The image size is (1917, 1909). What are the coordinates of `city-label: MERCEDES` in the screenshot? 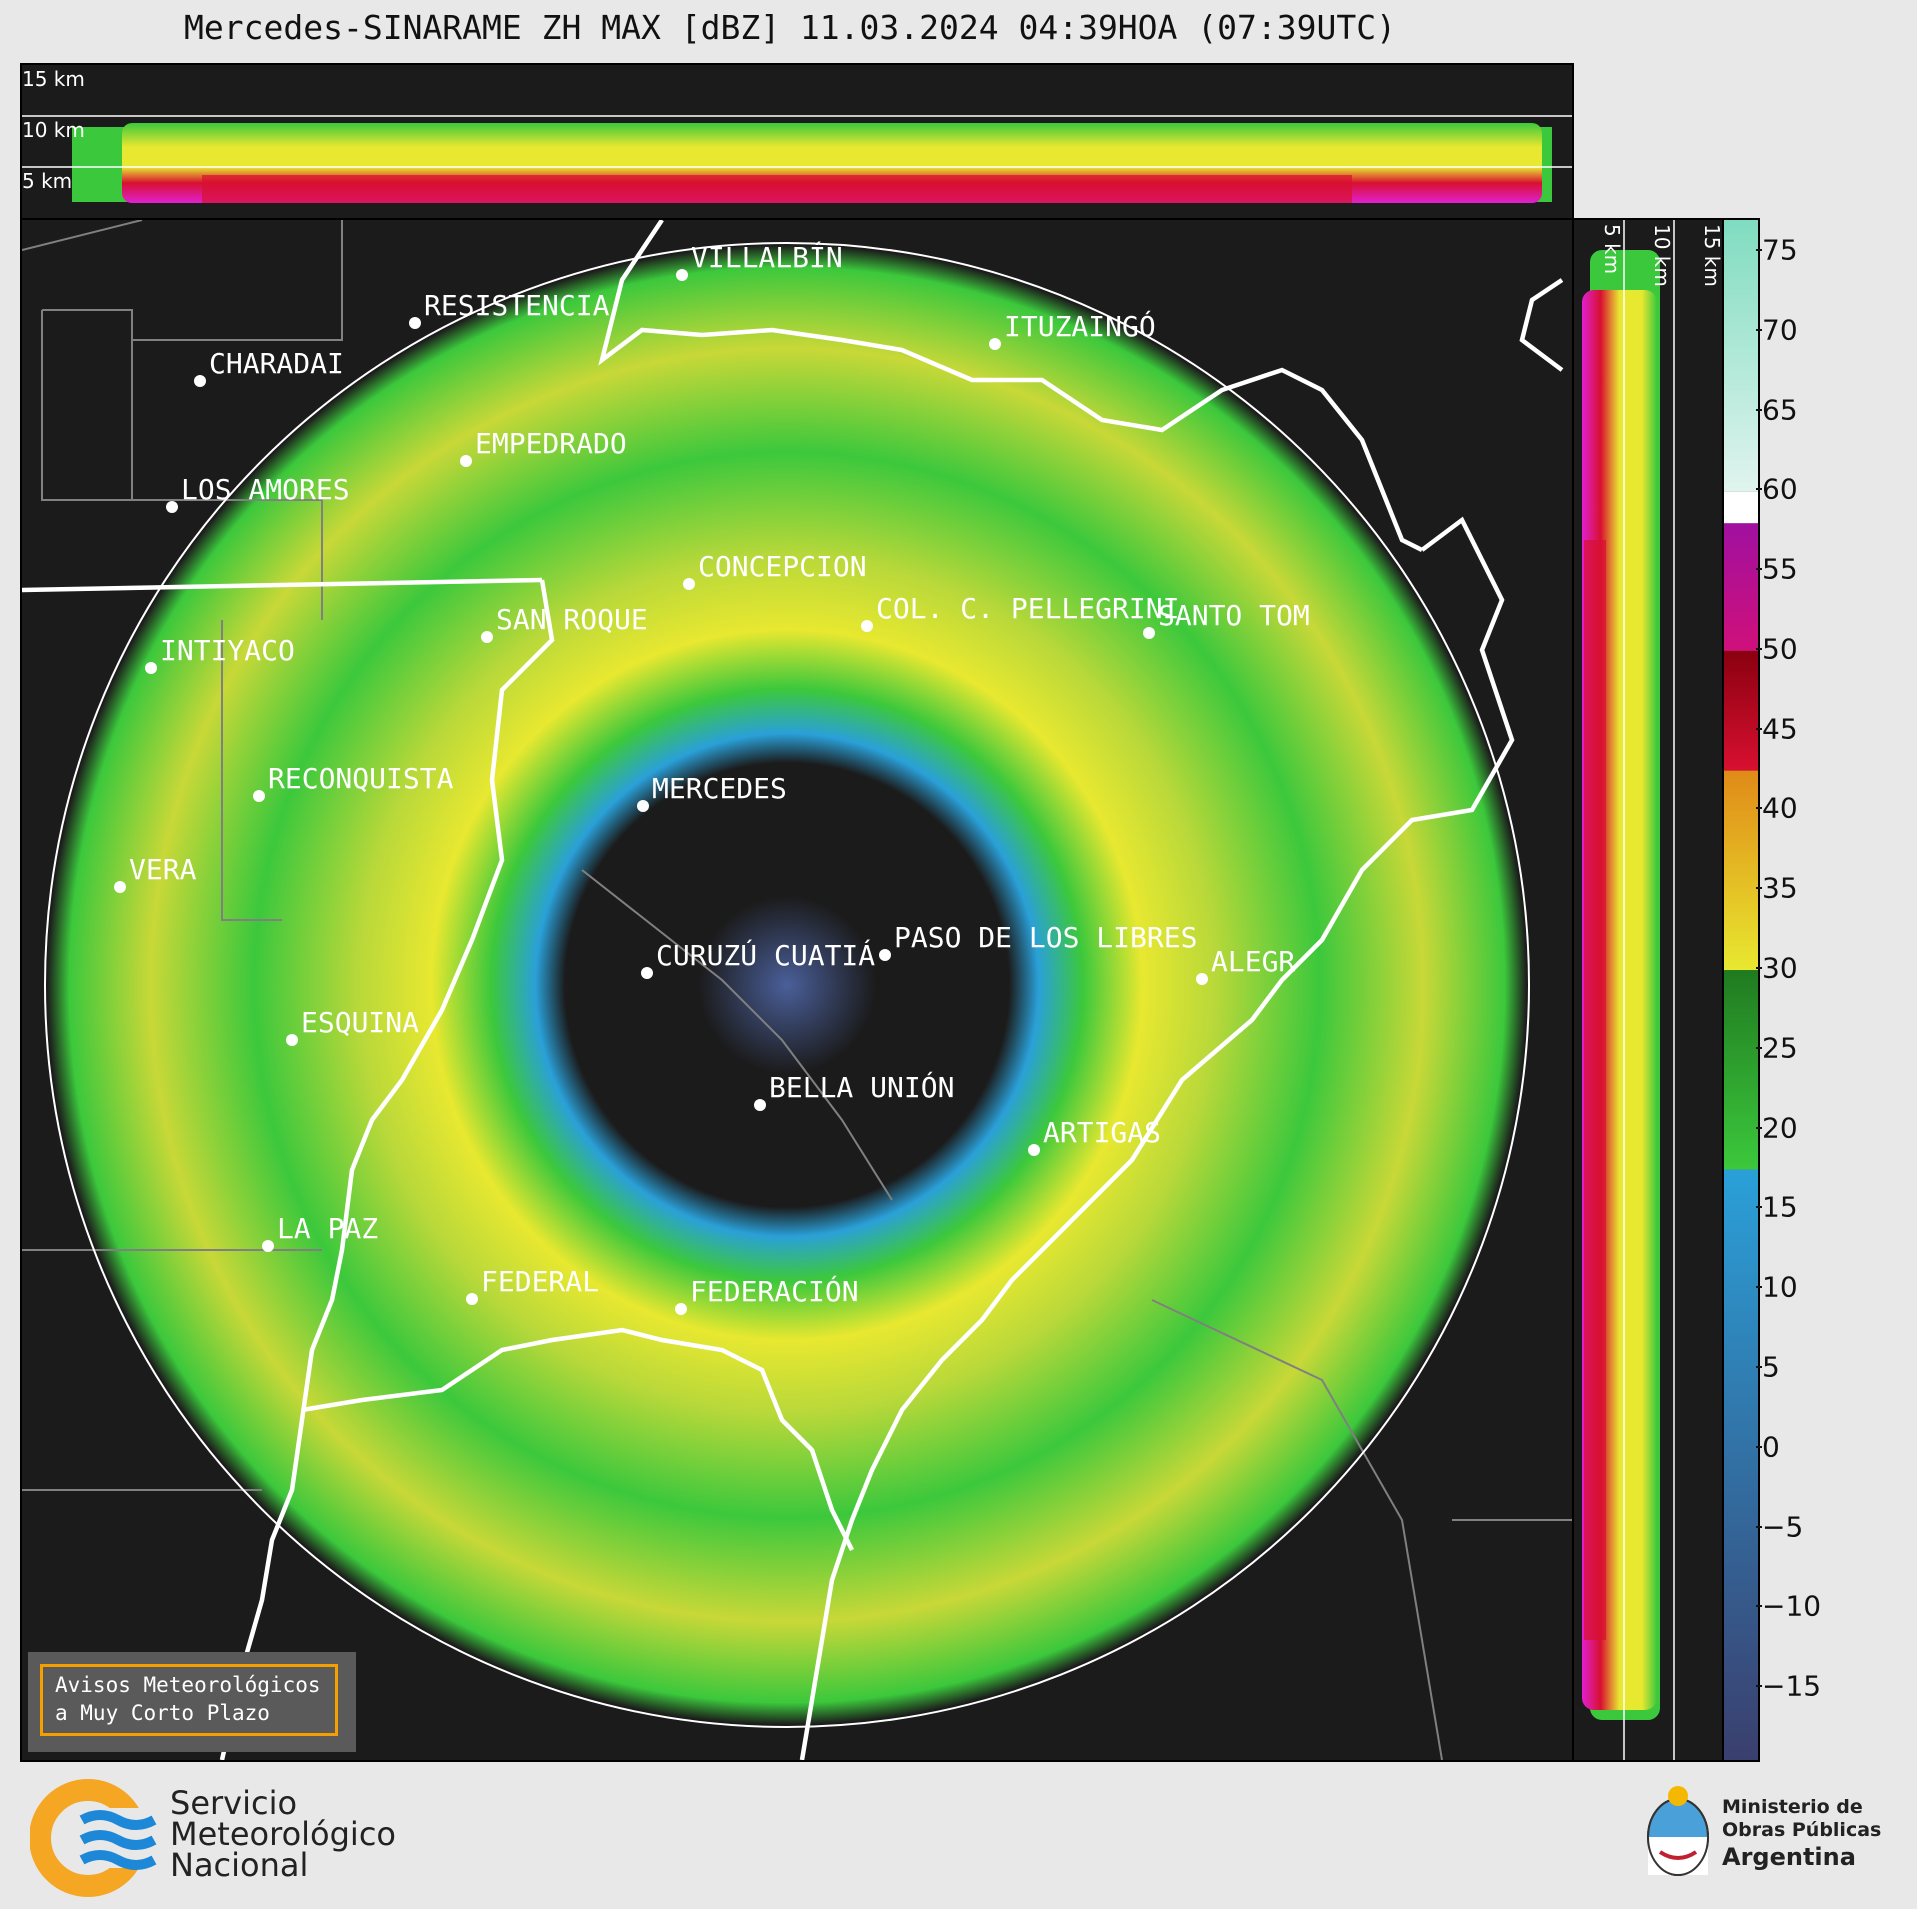 It's located at (719, 788).